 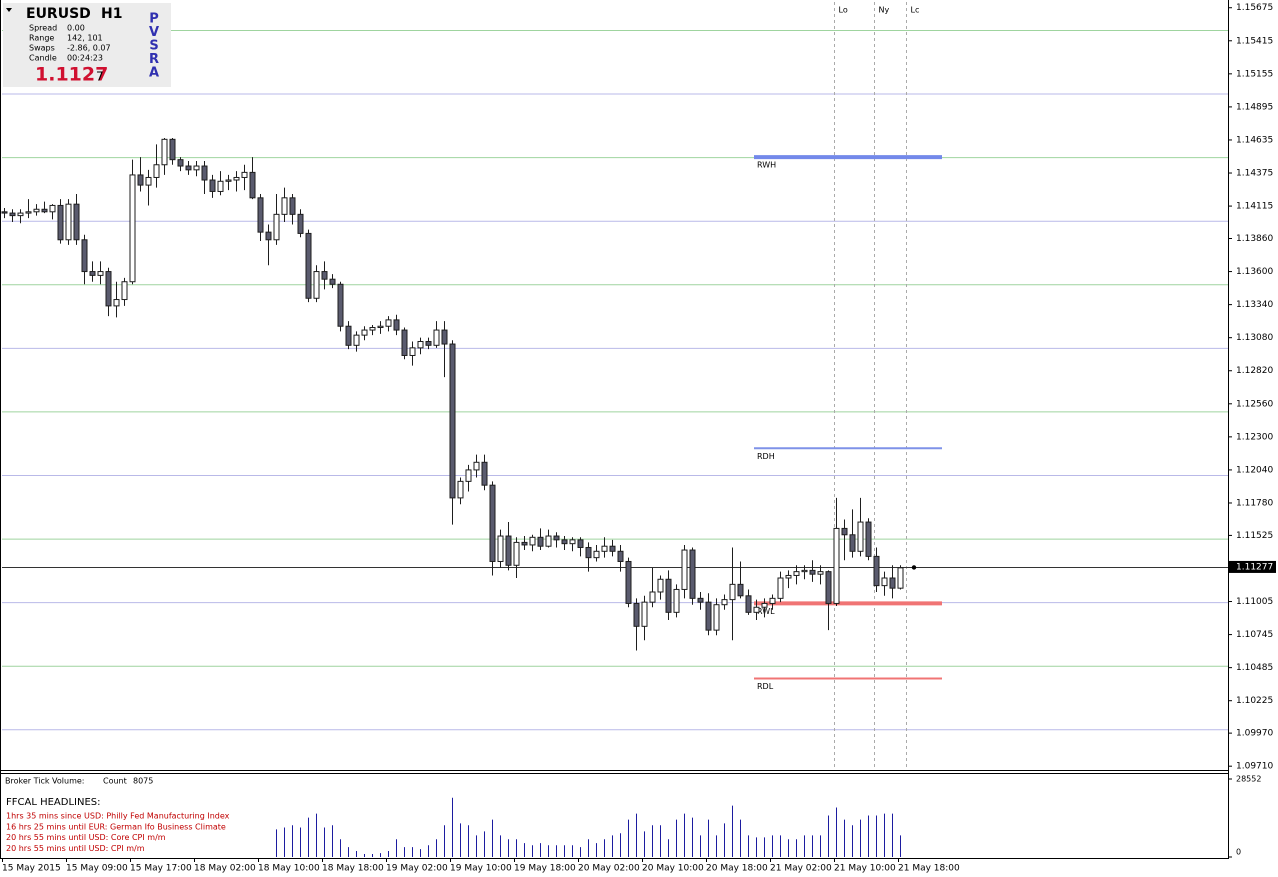 What do you see at coordinates (41, 38) in the screenshot?
I see `stat-label: Range` at bounding box center [41, 38].